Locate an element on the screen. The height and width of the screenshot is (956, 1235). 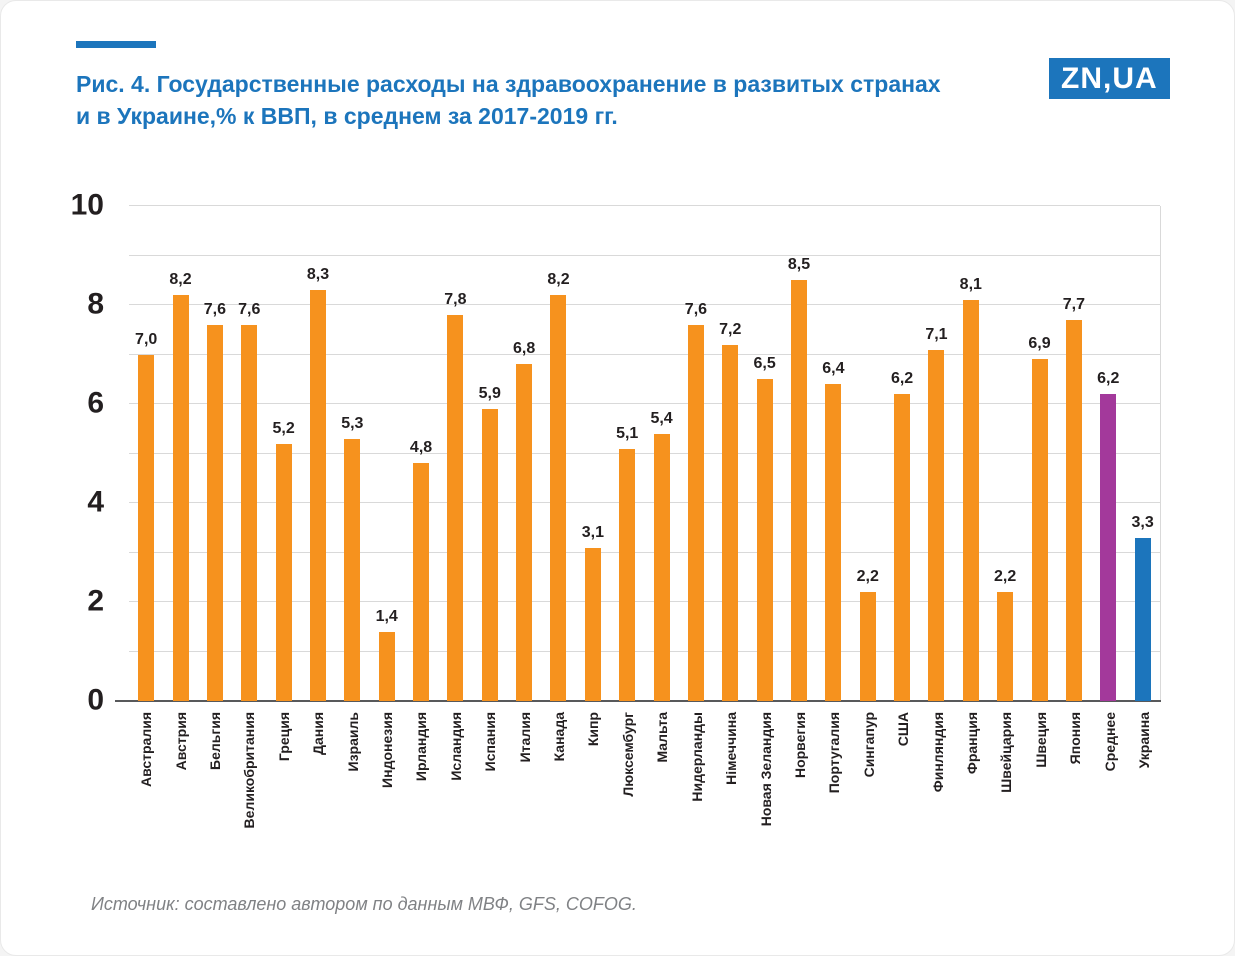
category-label-text: Исландия is located at coordinates (455, 746).